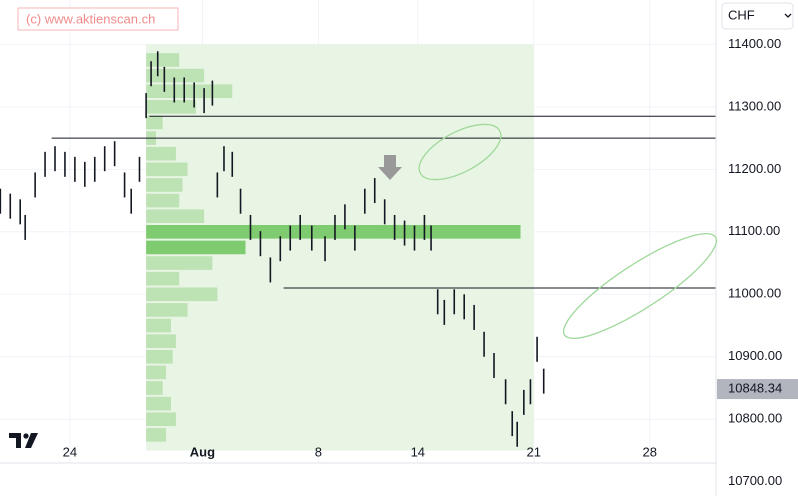 The width and height of the screenshot is (798, 501). I want to click on watermark-box, so click(98, 19).